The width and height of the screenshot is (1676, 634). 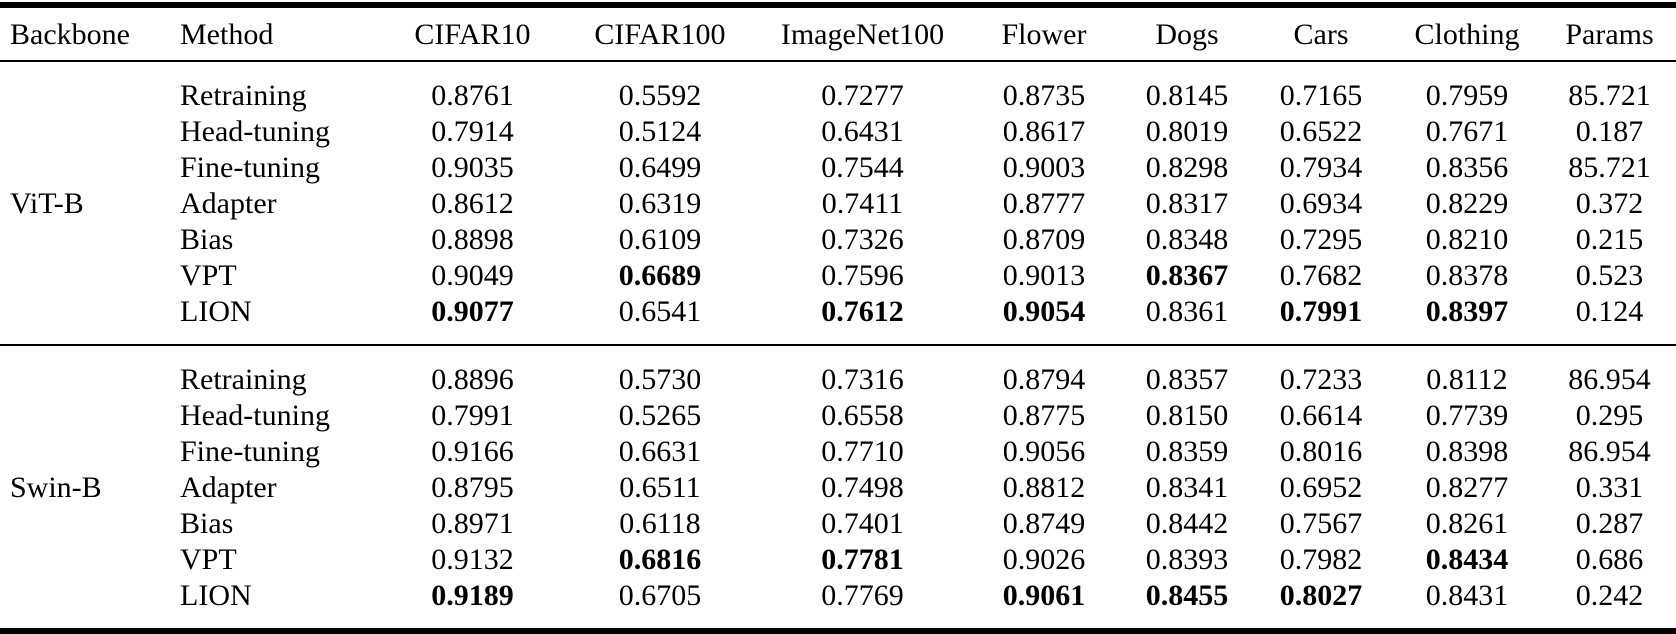 What do you see at coordinates (862, 595) in the screenshot?
I see `metric-value: 0.7769` at bounding box center [862, 595].